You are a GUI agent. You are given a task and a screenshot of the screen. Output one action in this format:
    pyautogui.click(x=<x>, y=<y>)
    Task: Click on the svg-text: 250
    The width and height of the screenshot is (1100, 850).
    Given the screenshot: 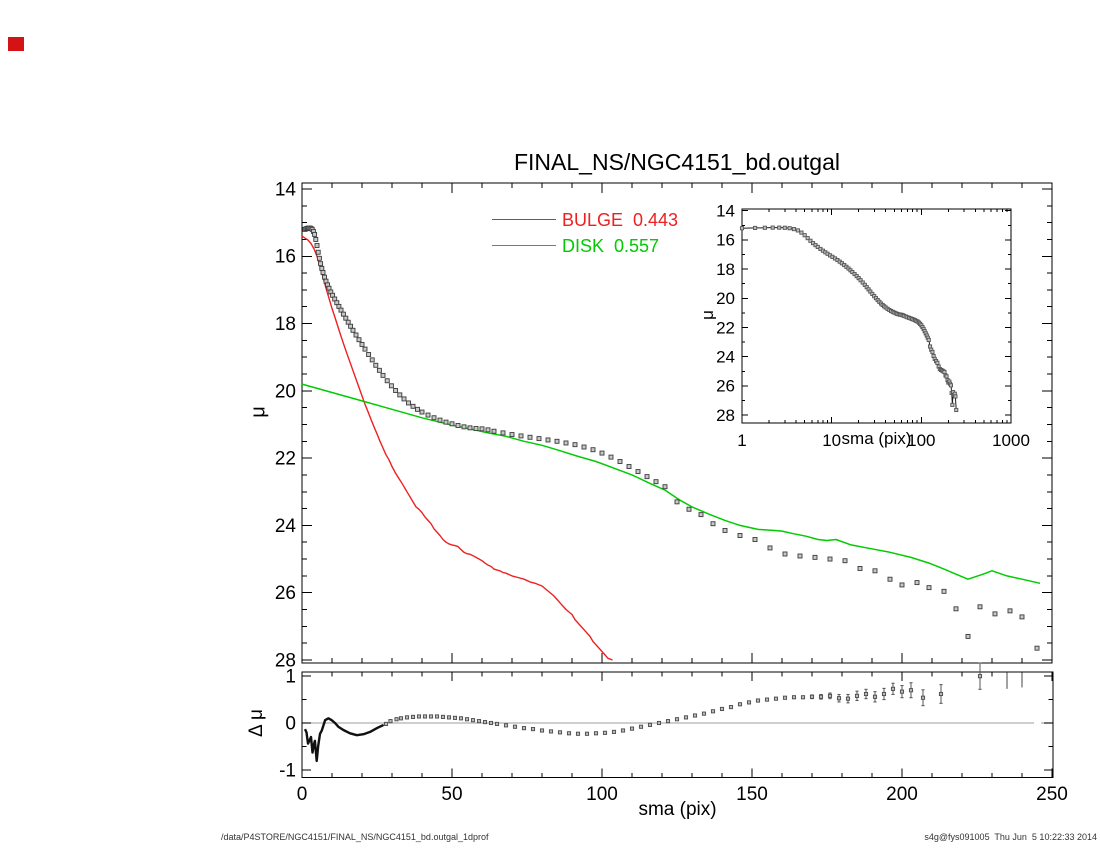 What is the action you would take?
    pyautogui.click(x=1052, y=794)
    